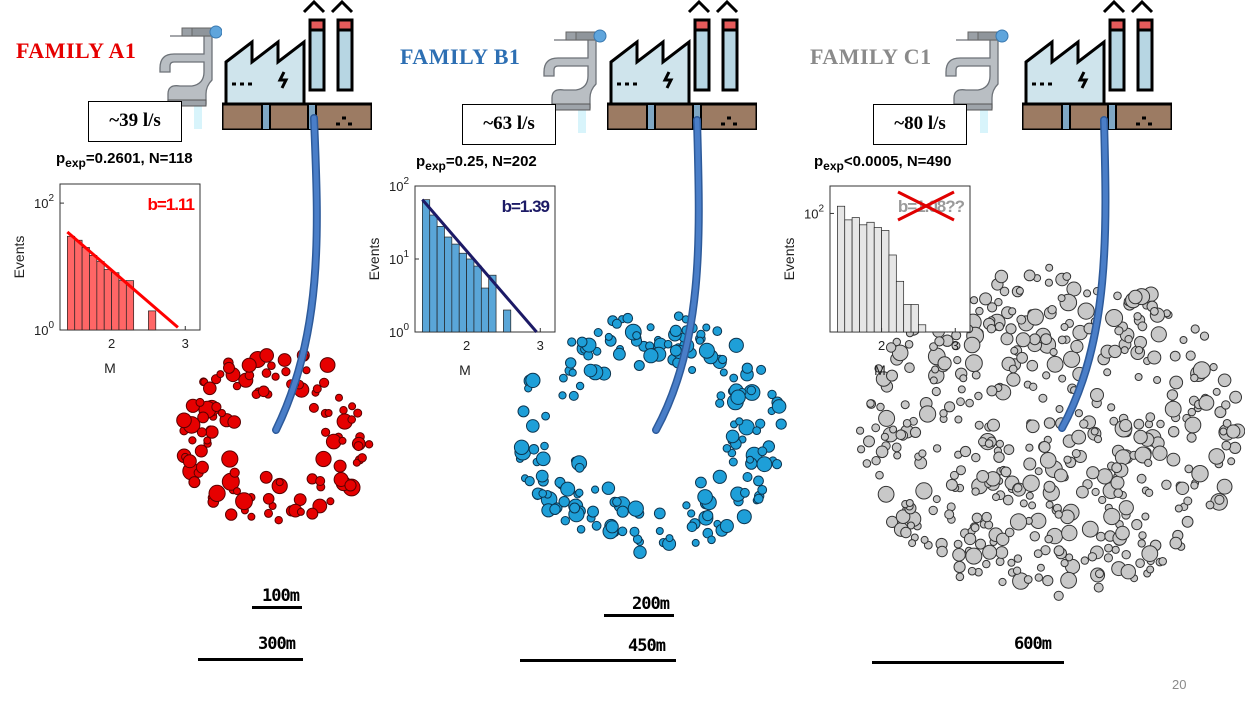 Image resolution: width=1245 pixels, height=703 pixels. Describe the element at coordinates (460, 56) in the screenshot. I see `family-b1-title: FAMILY B1` at that location.